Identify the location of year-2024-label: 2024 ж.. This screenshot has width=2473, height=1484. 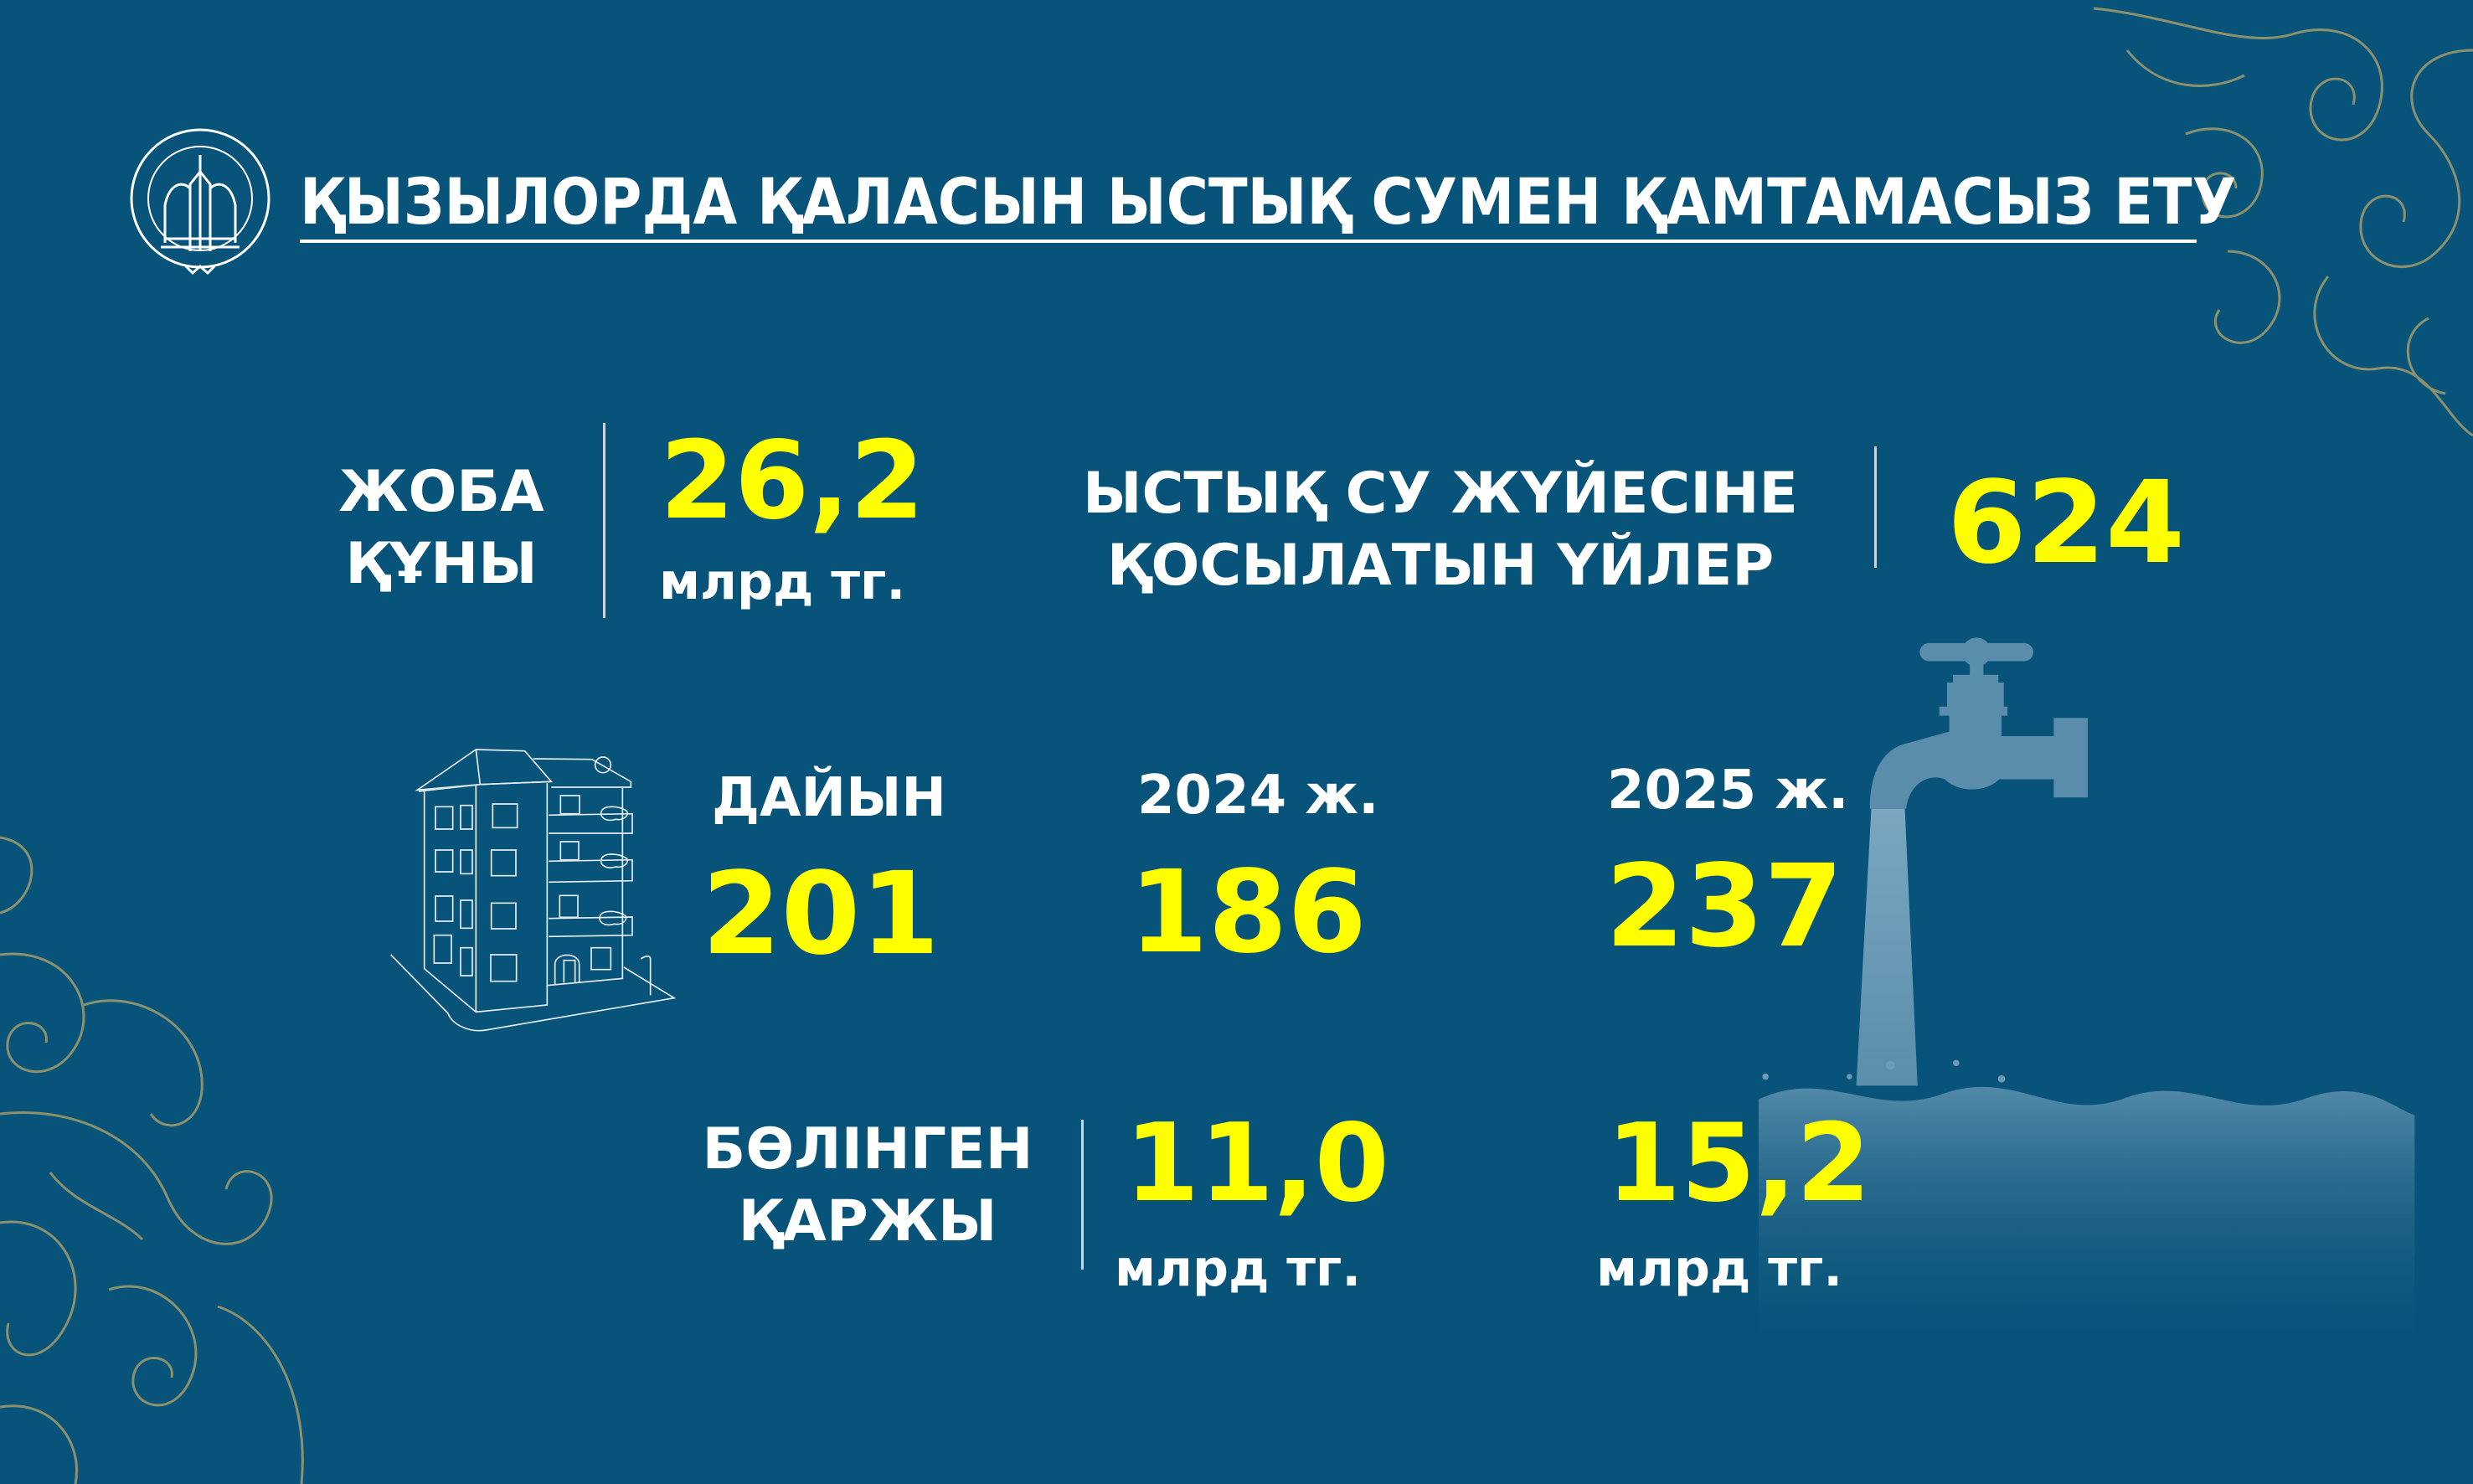
(1258, 796).